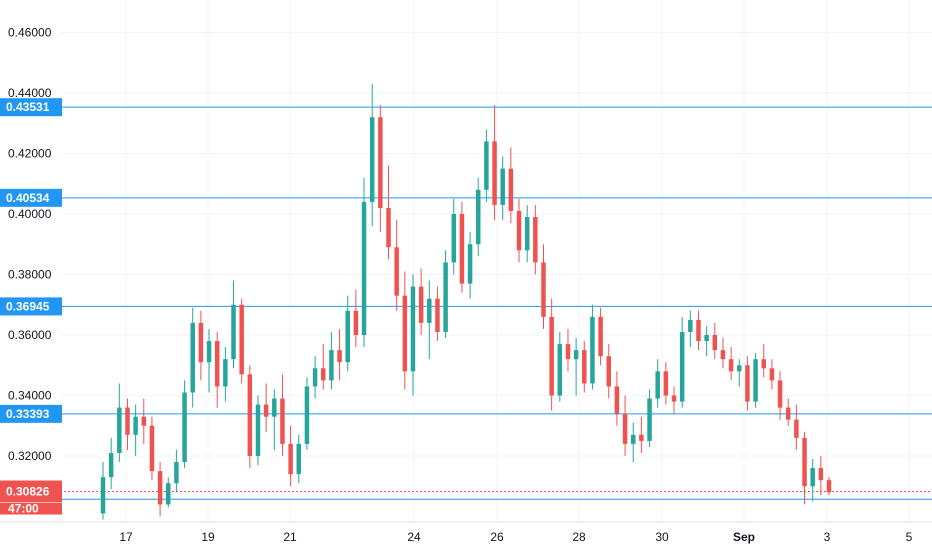 The height and width of the screenshot is (550, 932). Describe the element at coordinates (290, 537) in the screenshot. I see `time-tick-label: 21` at that location.